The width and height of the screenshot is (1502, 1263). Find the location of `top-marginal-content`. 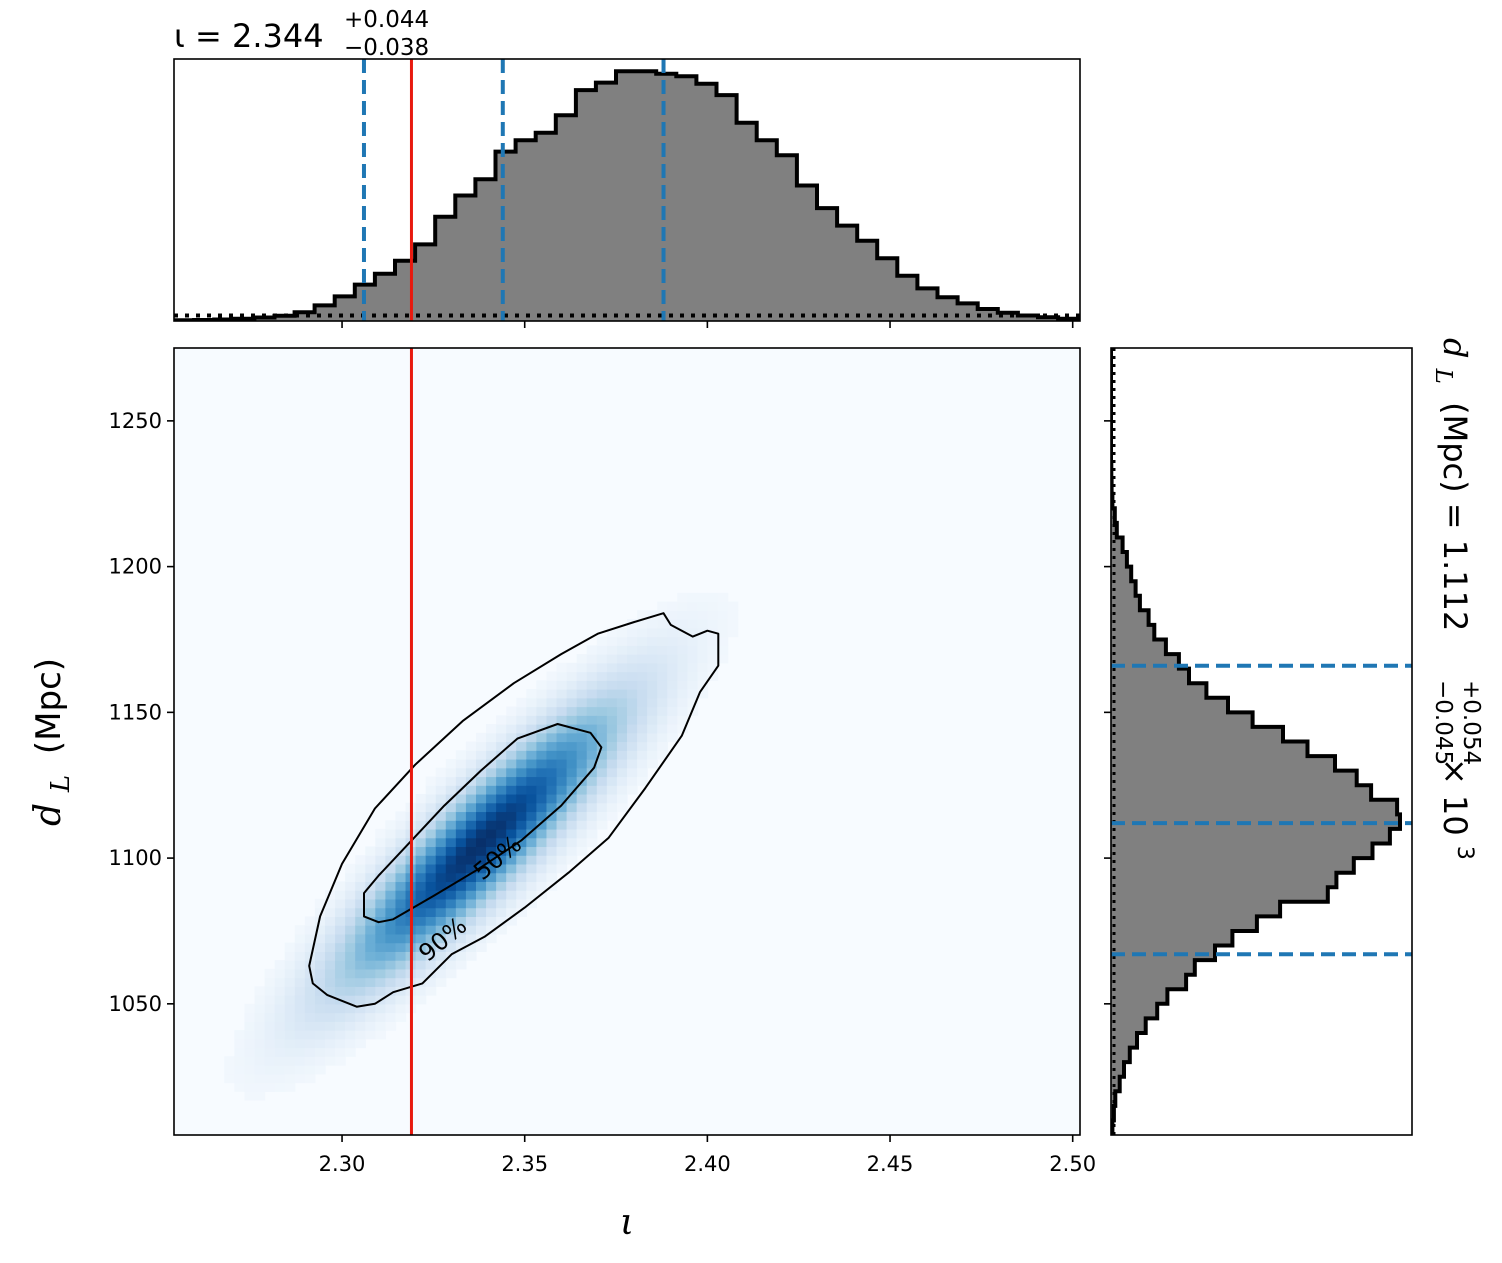

top-marginal-content is located at coordinates (627, 190).